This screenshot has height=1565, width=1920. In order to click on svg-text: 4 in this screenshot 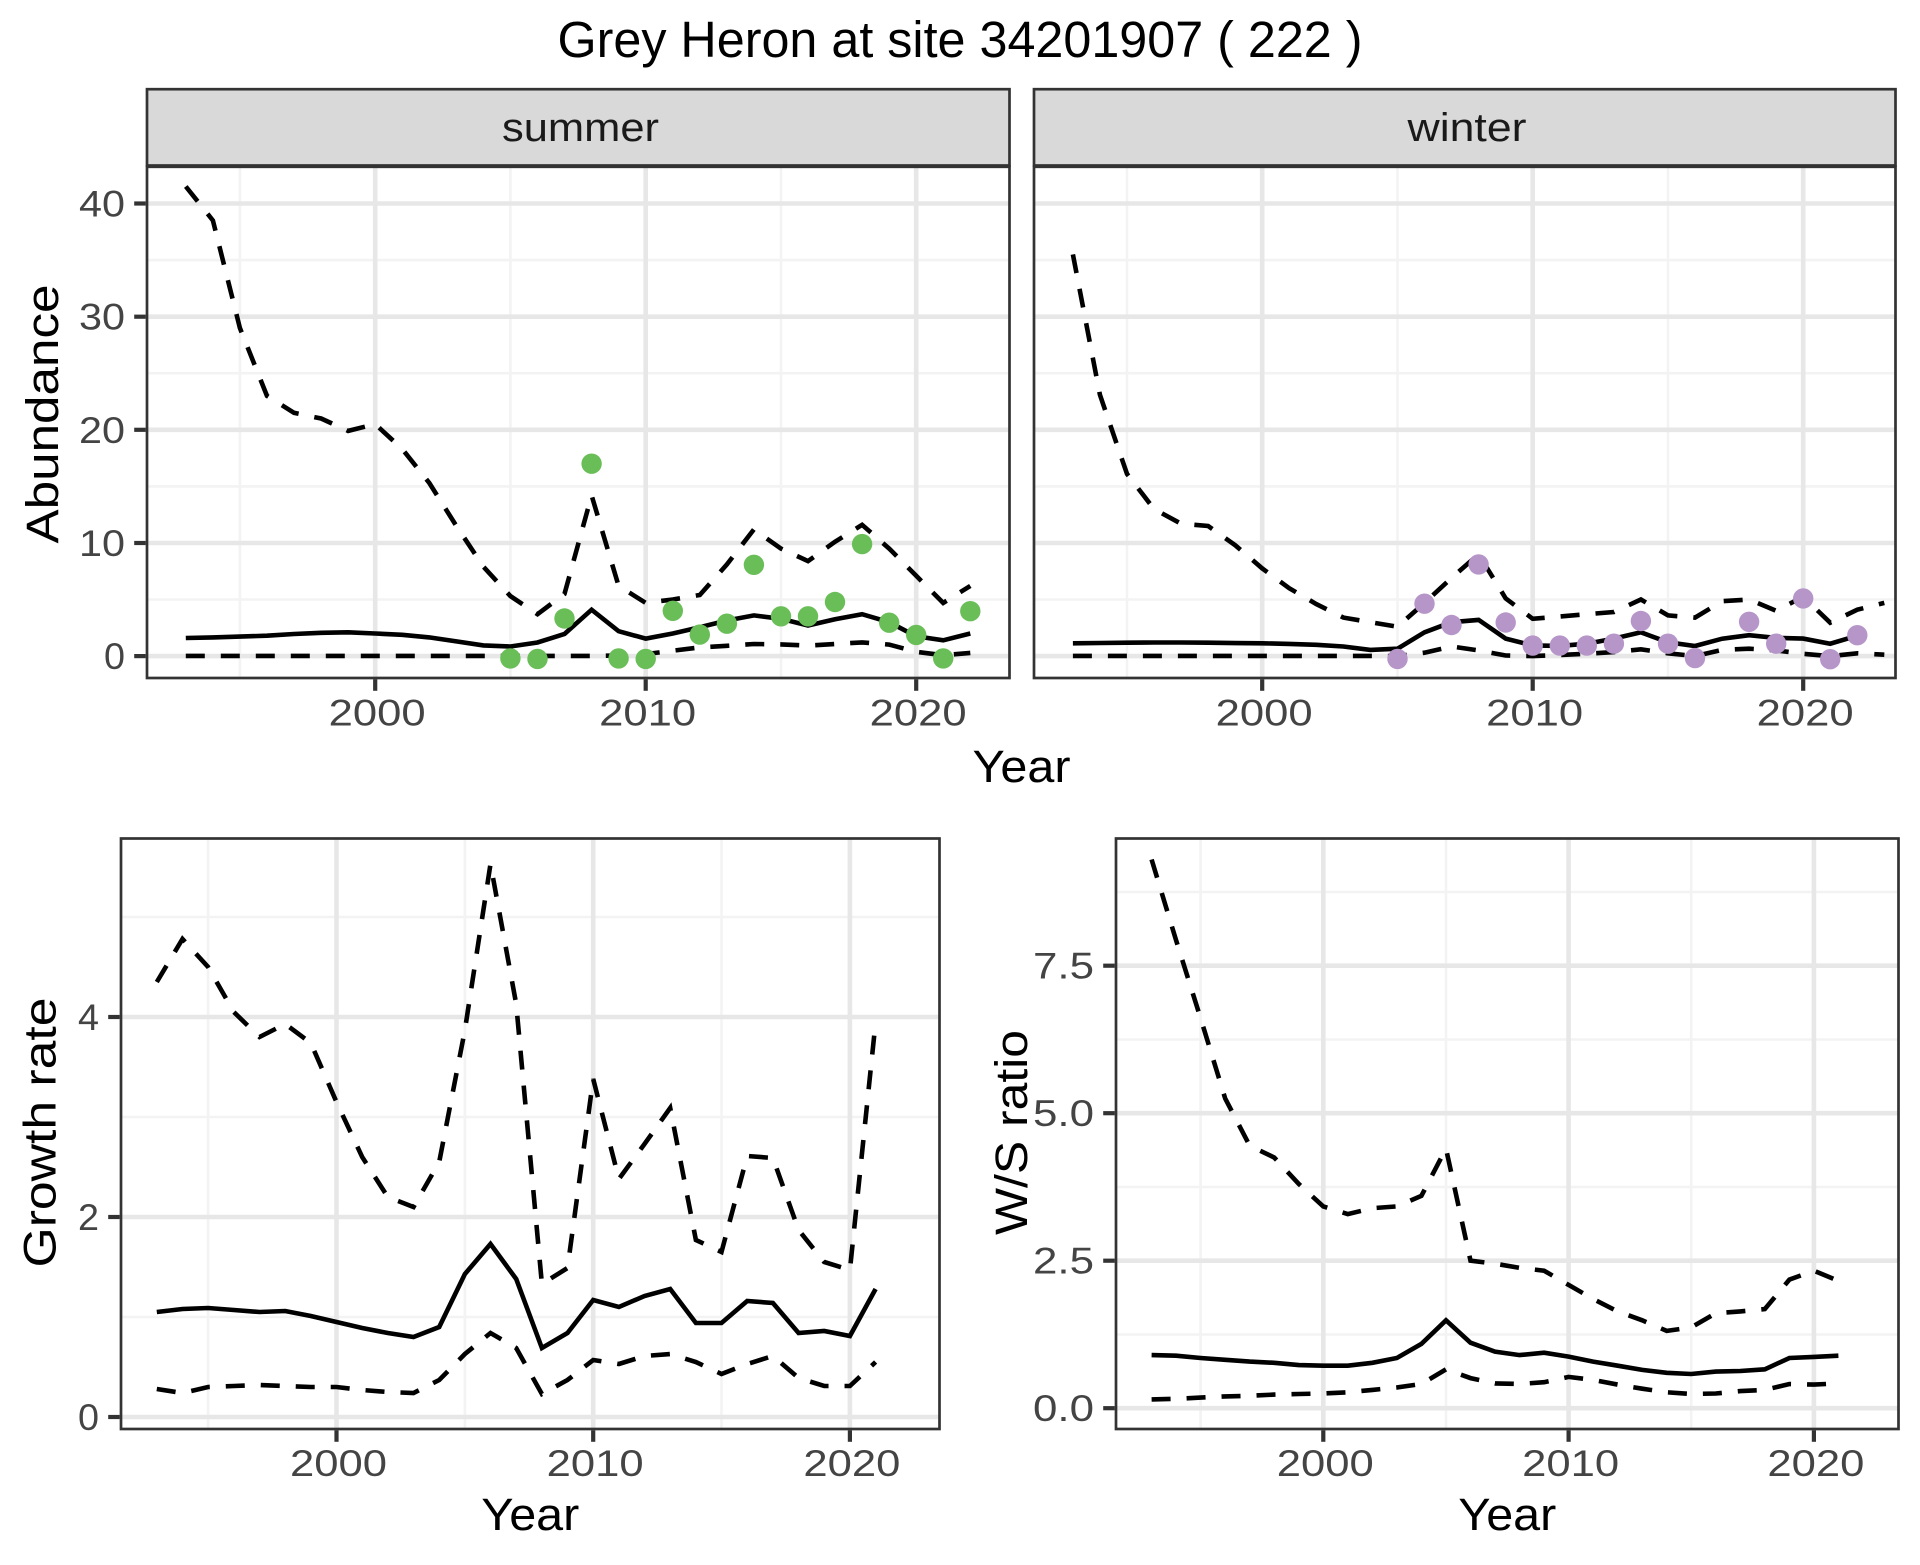, I will do `click(88, 1017)`.